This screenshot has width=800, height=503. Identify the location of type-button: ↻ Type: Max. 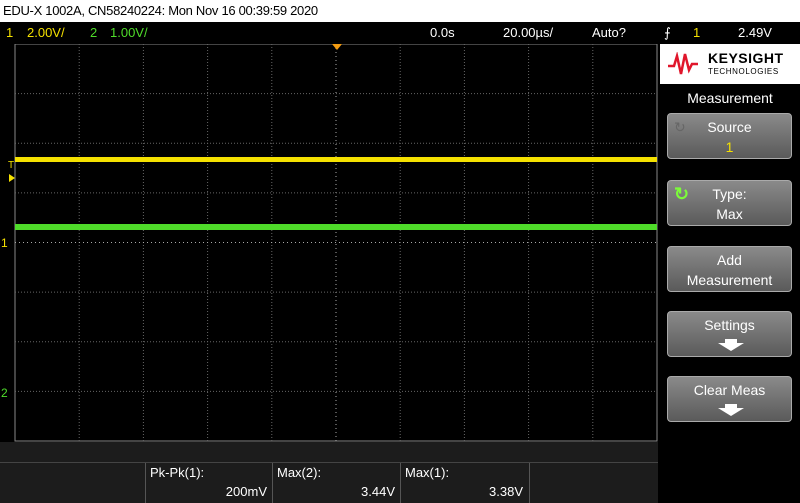
(729, 203).